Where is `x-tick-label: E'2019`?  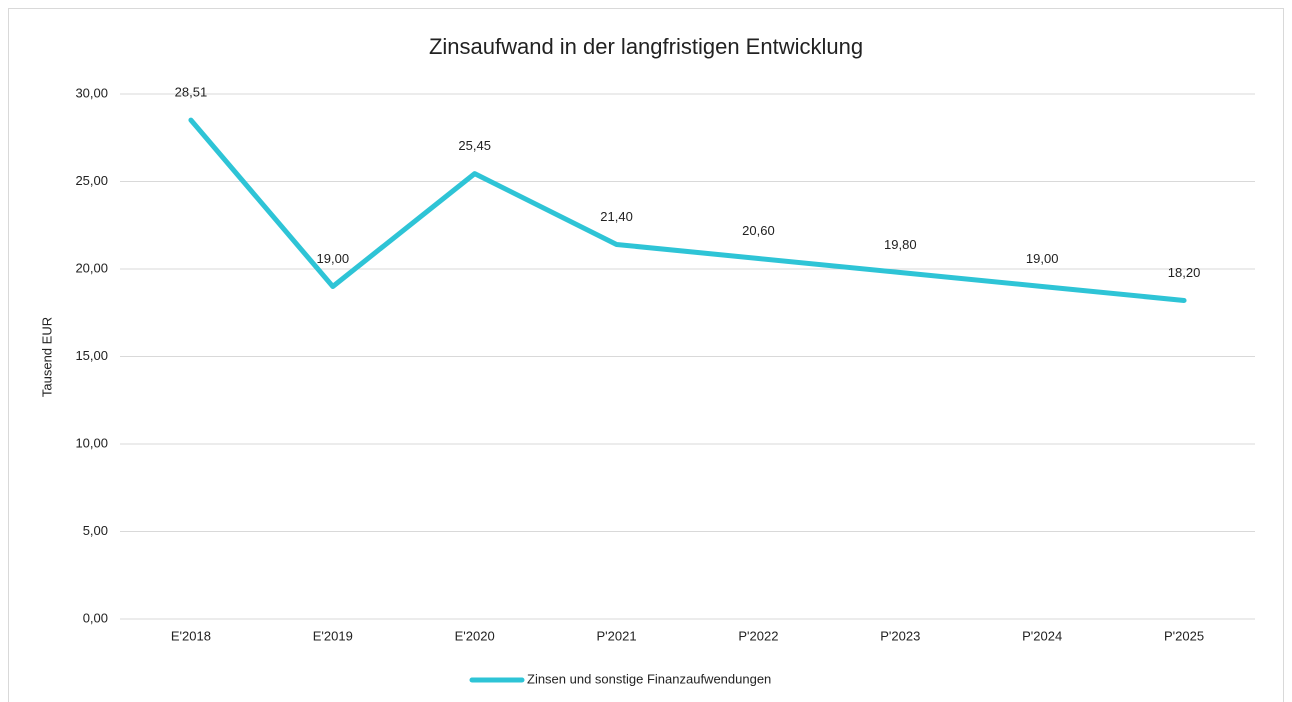 x-tick-label: E'2019 is located at coordinates (333, 635).